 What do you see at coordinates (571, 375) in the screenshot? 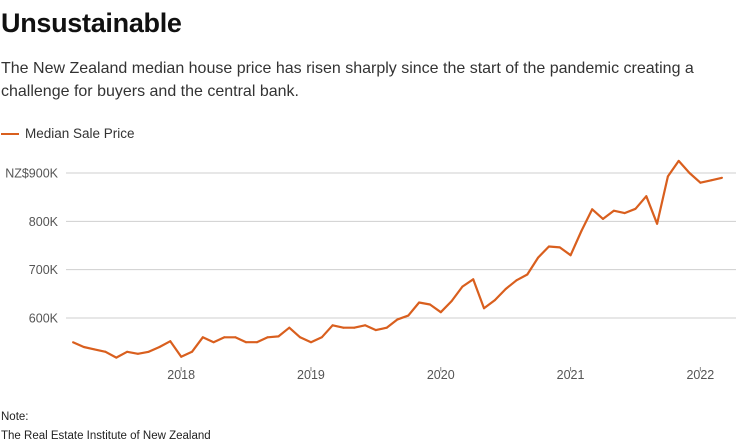
I see `x-tick-label: 2021` at bounding box center [571, 375].